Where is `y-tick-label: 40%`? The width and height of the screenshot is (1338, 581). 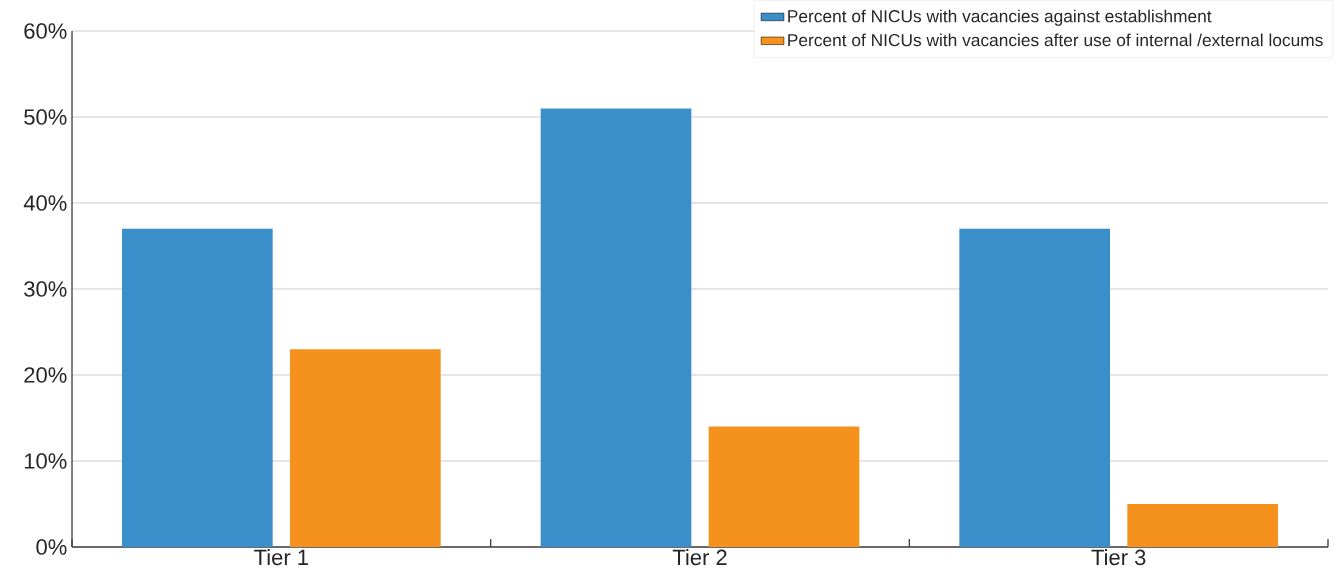 y-tick-label: 40% is located at coordinates (45, 203).